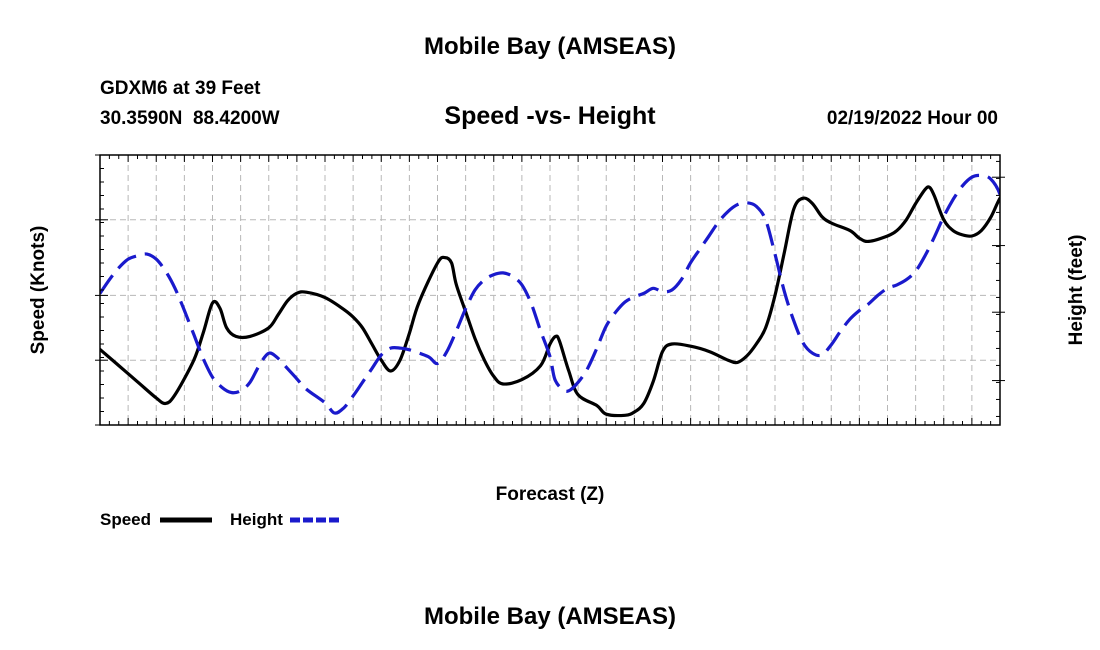  Describe the element at coordinates (221, 519) in the screenshot. I see `legend: Speed Height` at that location.